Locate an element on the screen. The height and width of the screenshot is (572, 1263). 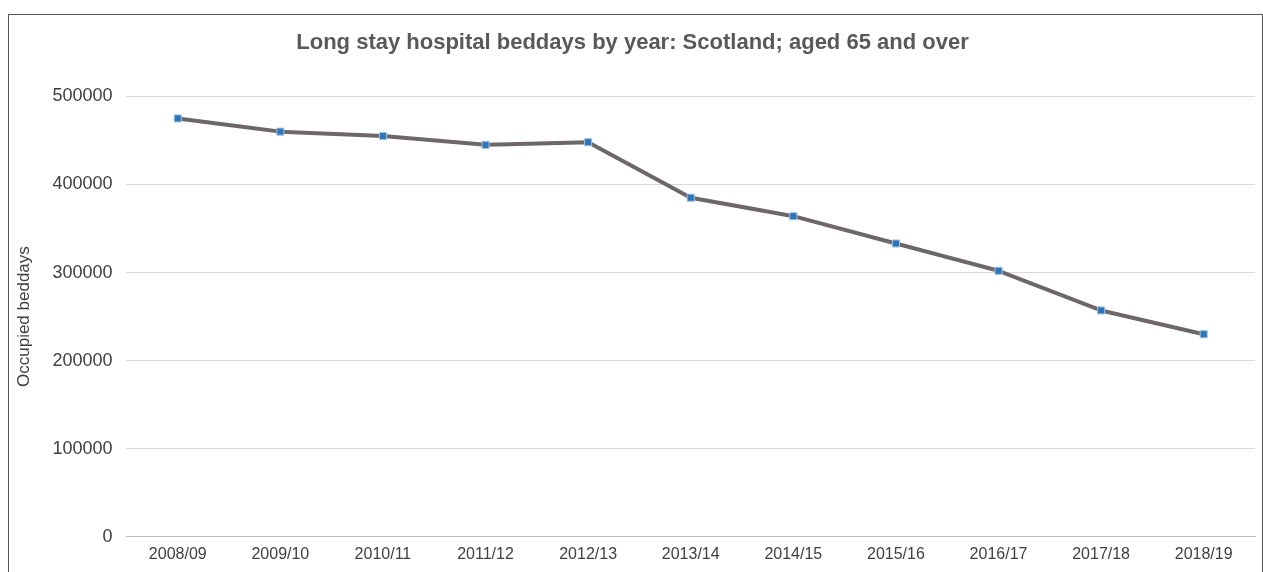
y-tick-label: 100000 is located at coordinates (82, 447).